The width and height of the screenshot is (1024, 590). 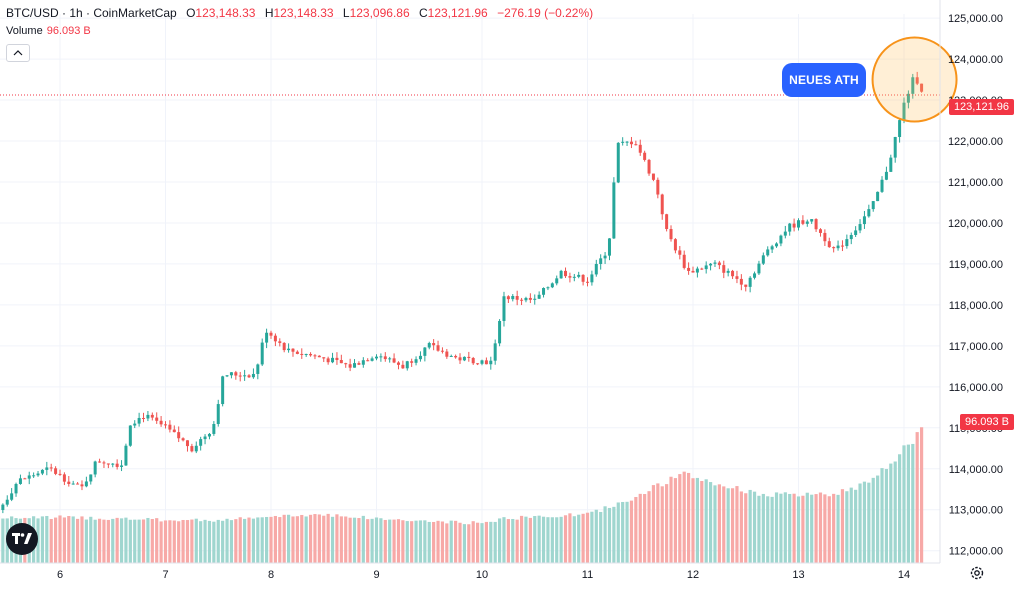 I want to click on gear-icon, so click(x=977, y=573).